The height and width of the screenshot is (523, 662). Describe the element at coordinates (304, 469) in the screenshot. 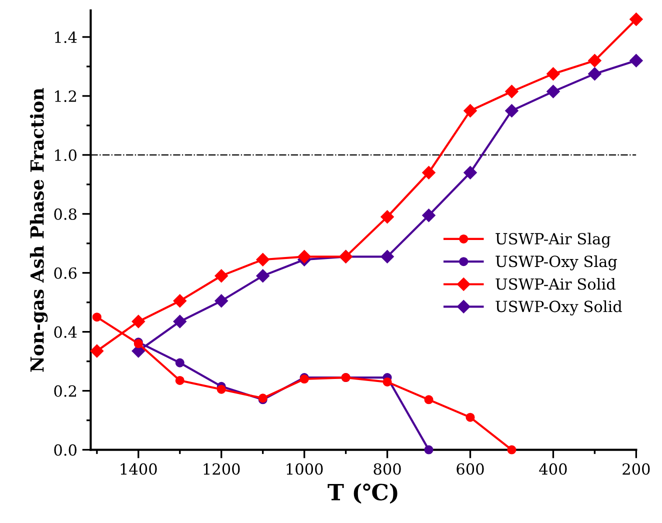

I see `x-tick-label: 1000` at that location.